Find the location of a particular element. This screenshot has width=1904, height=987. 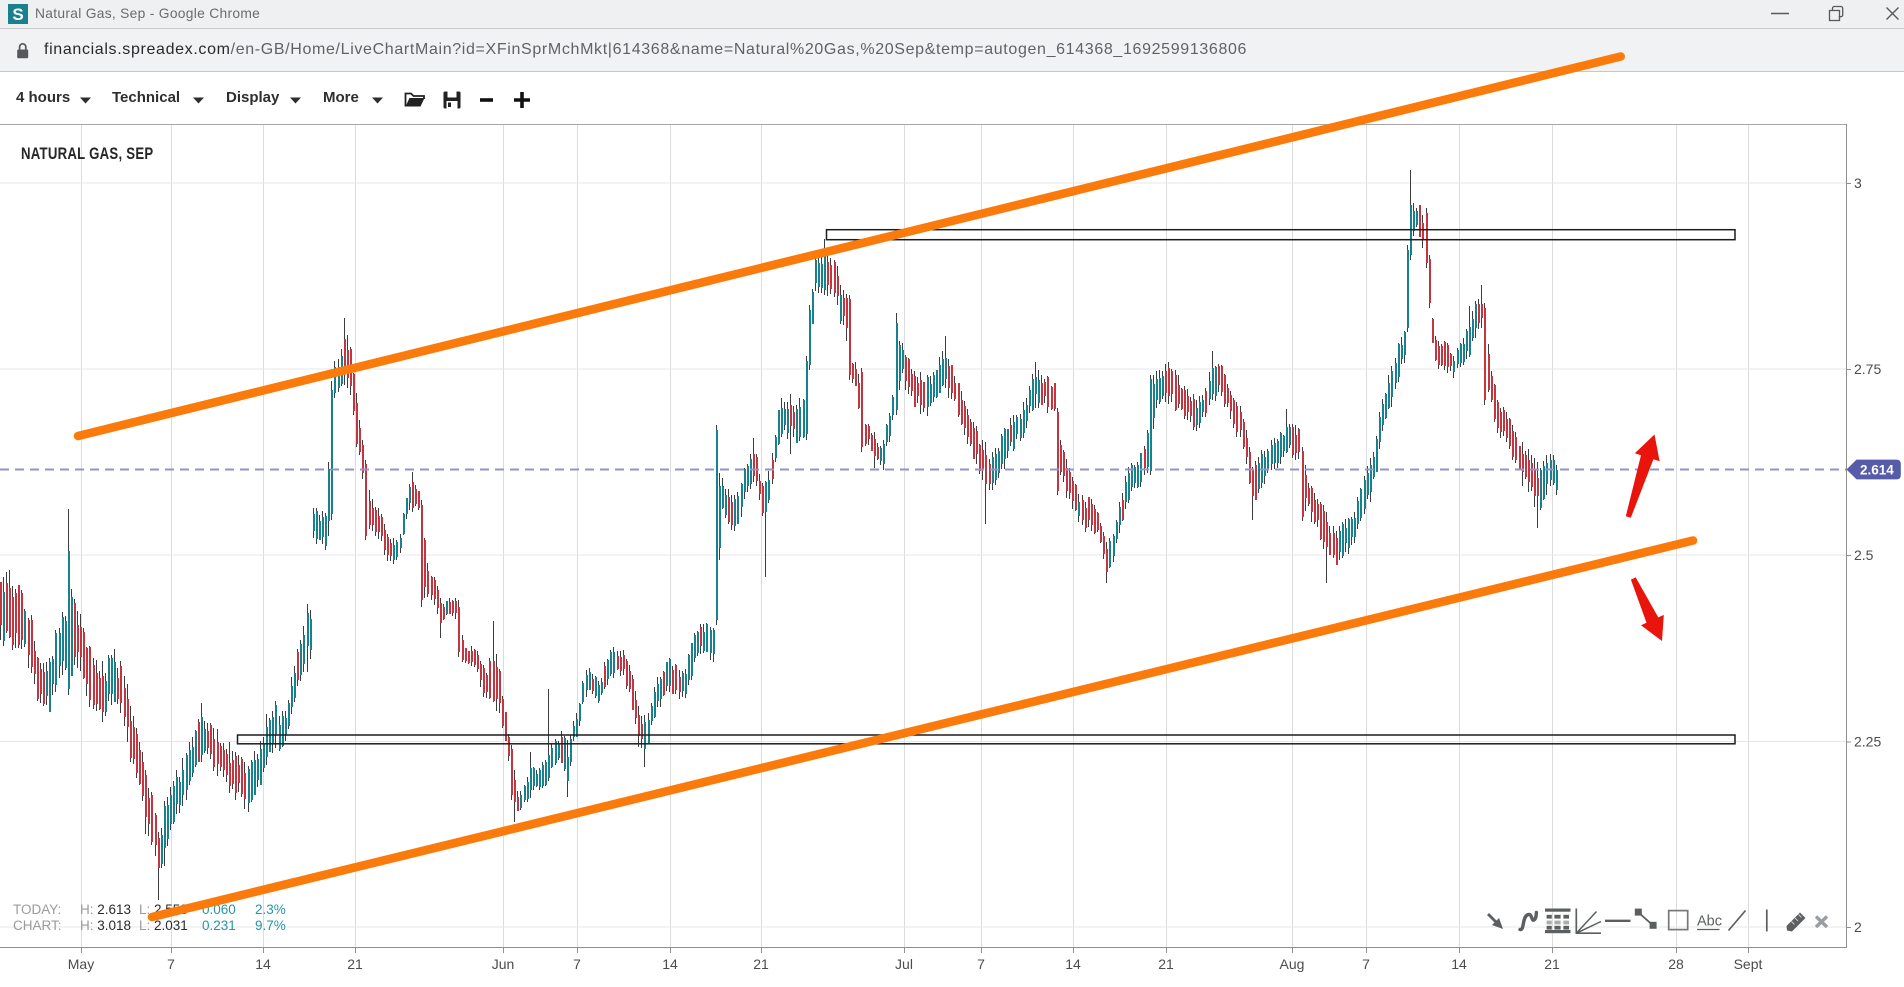

svg-text: Jul is located at coordinates (904, 964).